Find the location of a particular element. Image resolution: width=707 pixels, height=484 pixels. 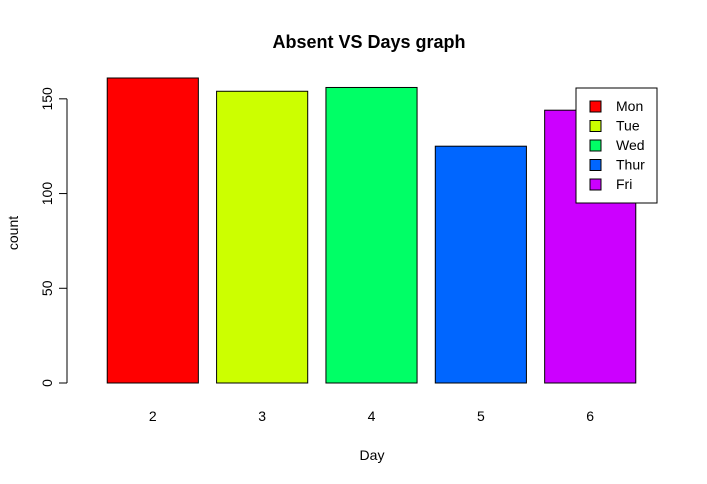

chart-title: Absent VS Days graph is located at coordinates (368, 42).